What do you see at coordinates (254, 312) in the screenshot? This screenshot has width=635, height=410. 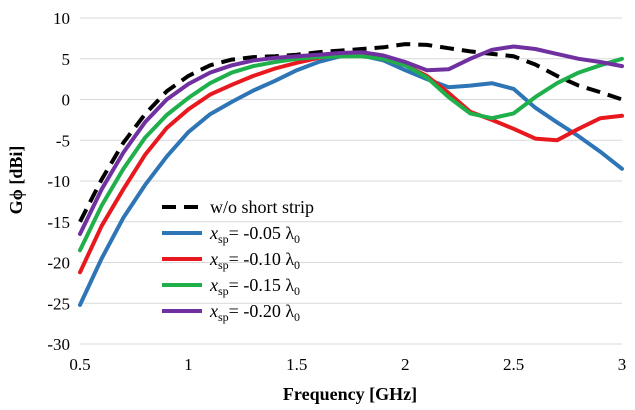 I see `legend-entry: xsp= -0.20 λ0` at bounding box center [254, 312].